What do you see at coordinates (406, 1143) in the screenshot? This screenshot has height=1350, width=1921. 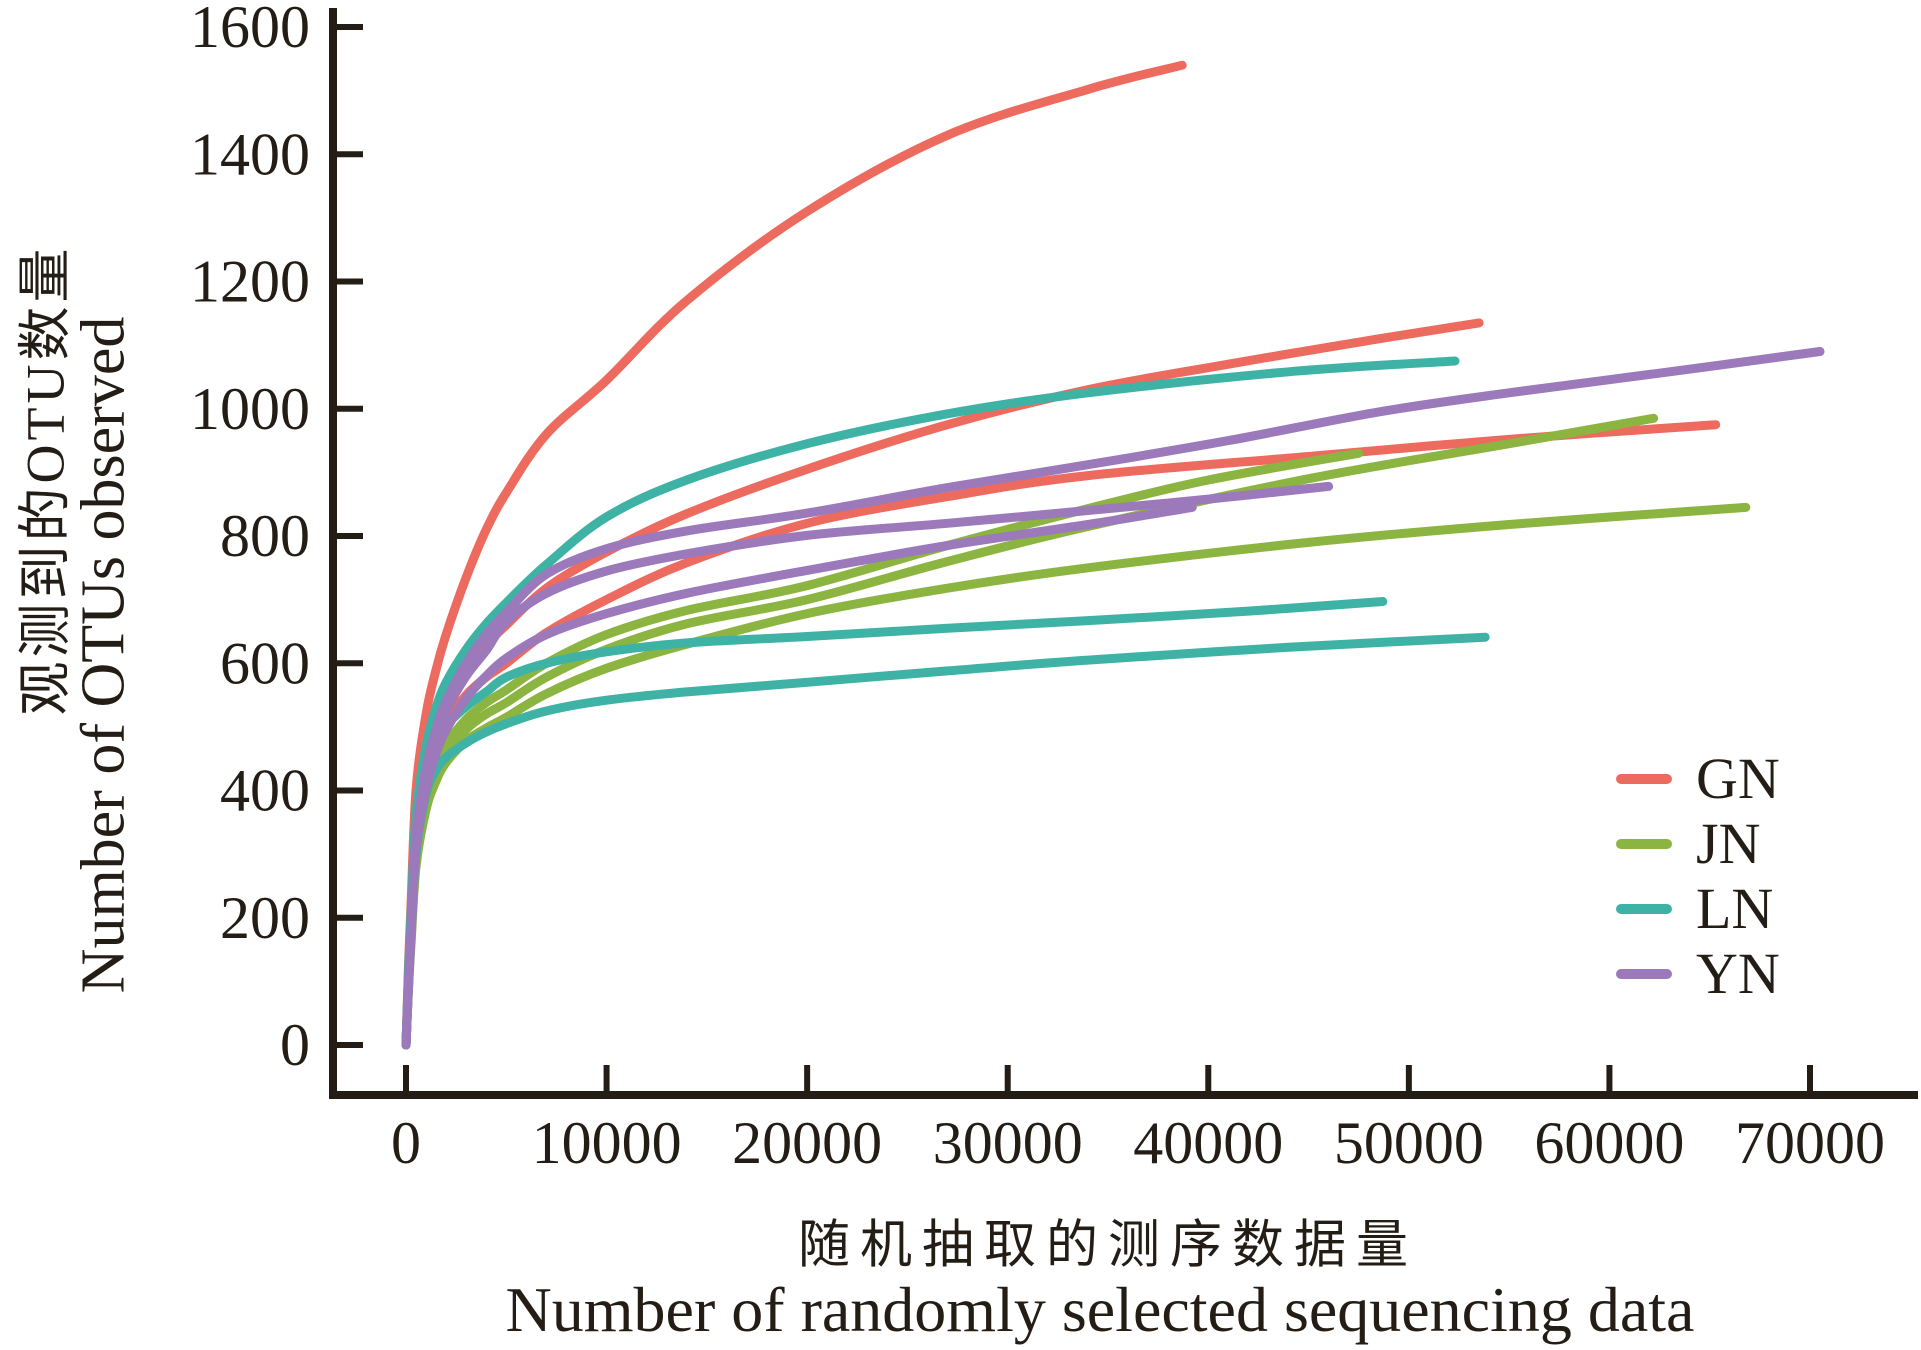 I see `x-axis-tick-label: 0` at bounding box center [406, 1143].